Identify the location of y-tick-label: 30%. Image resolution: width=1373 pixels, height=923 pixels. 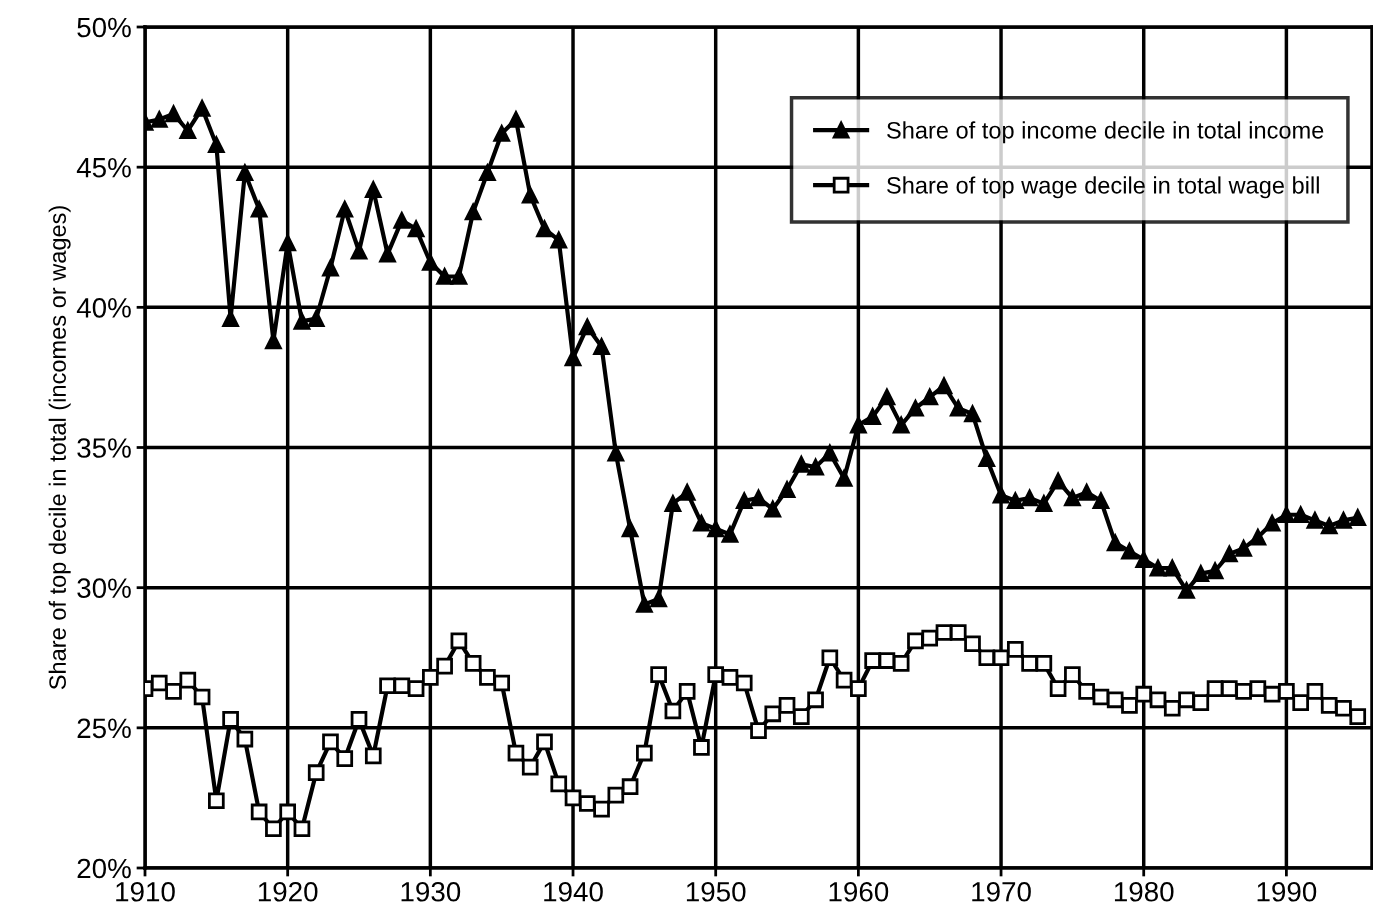
(104, 588).